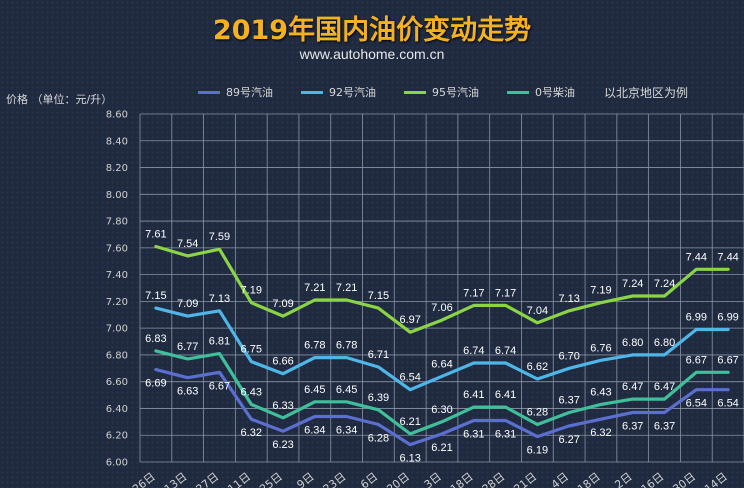 This screenshot has height=488, width=744. What do you see at coordinates (155, 384) in the screenshot?
I see `data-label-89: 6.69` at bounding box center [155, 384].